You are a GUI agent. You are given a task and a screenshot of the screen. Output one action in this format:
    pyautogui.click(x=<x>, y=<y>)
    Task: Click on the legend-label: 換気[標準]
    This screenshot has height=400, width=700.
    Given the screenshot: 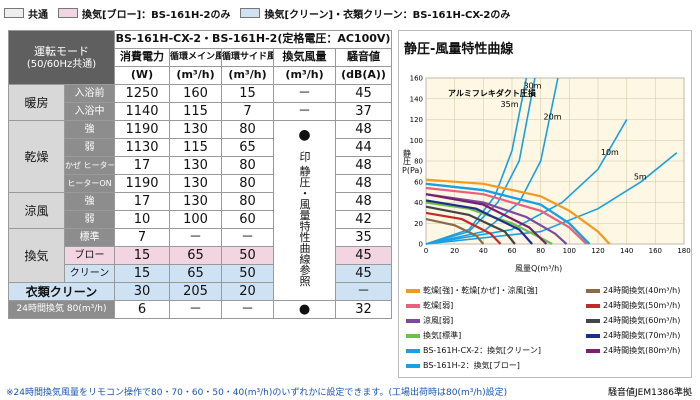 What is the action you would take?
    pyautogui.click(x=442, y=335)
    